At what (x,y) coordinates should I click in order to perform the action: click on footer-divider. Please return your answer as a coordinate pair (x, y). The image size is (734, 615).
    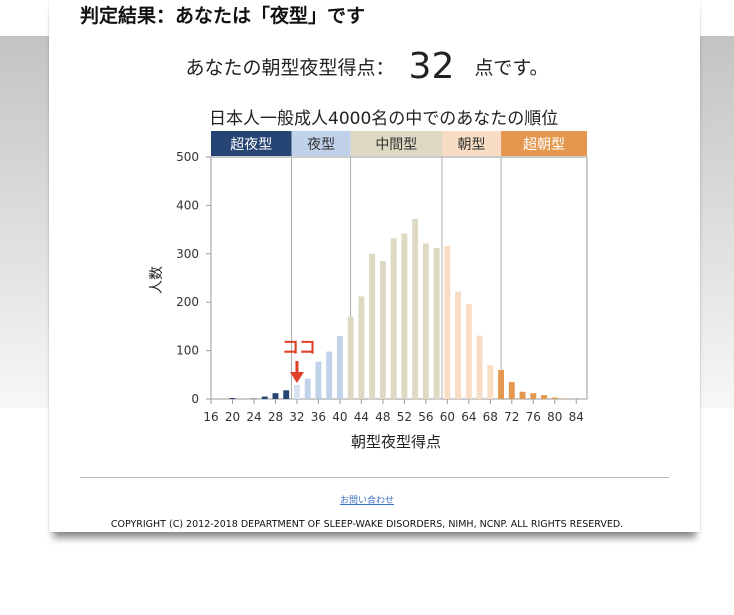
    Looking at the image, I should click on (374, 477).